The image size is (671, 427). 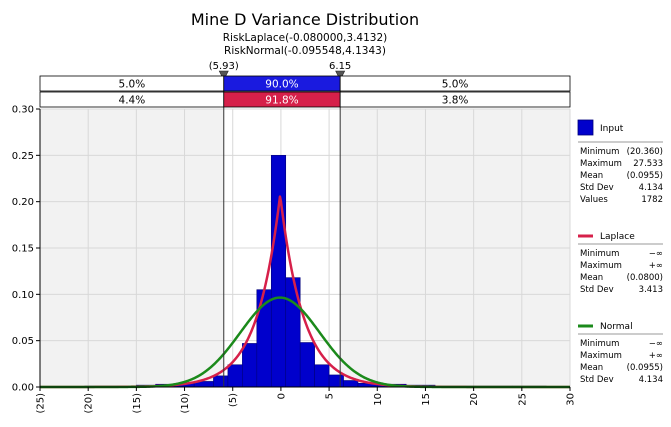 What do you see at coordinates (645, 278) in the screenshot?
I see `legend-stat-value: (0.0800)` at bounding box center [645, 278].